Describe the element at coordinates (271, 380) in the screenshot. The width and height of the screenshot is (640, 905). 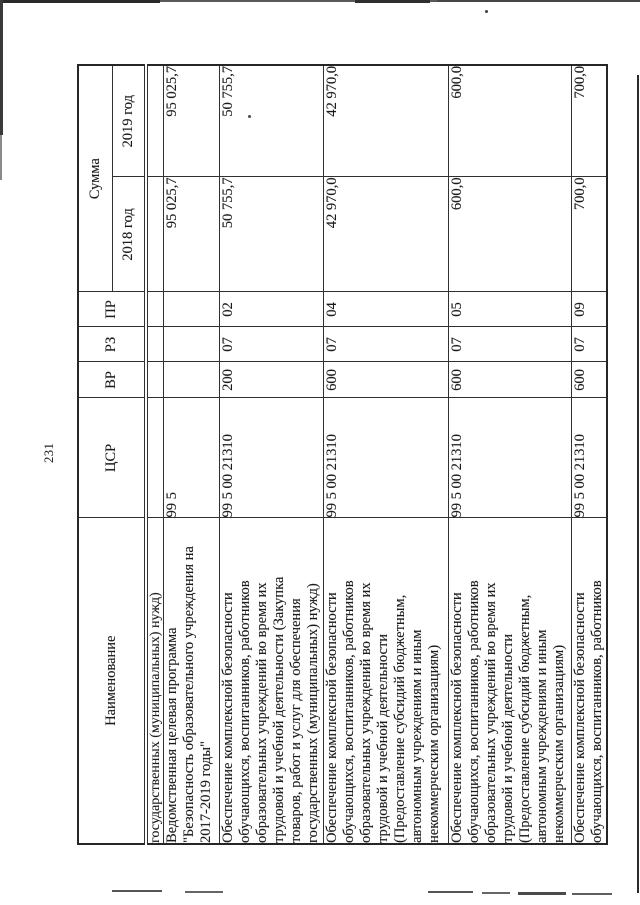
I see `cell-vr: 200` at that location.